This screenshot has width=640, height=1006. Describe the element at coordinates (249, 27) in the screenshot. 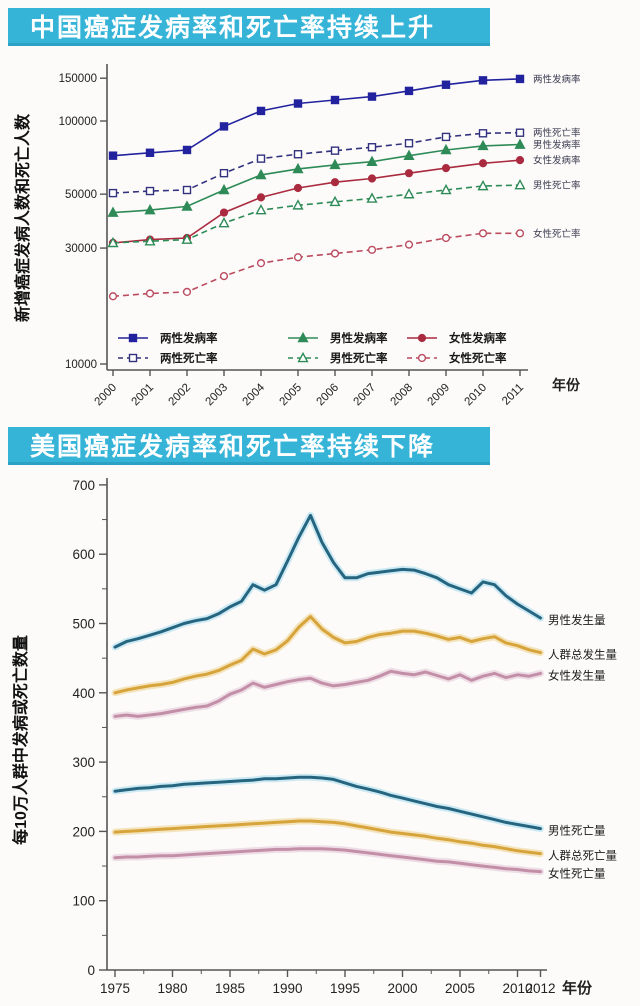

I see `china-title-banner: 中国癌症发病率和死亡率持续上升` at that location.